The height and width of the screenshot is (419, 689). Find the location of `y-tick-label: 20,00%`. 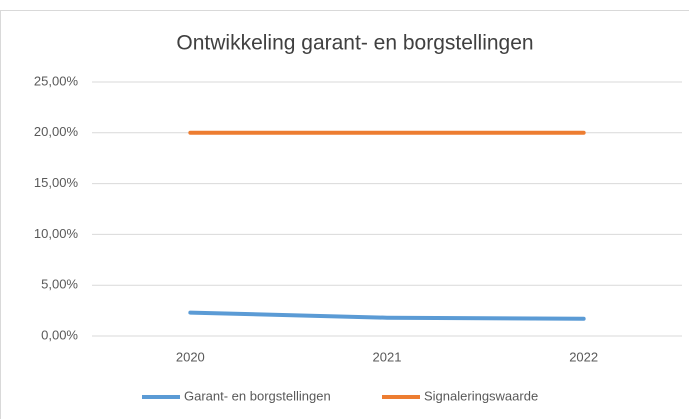

y-tick-label: 20,00% is located at coordinates (56, 131).